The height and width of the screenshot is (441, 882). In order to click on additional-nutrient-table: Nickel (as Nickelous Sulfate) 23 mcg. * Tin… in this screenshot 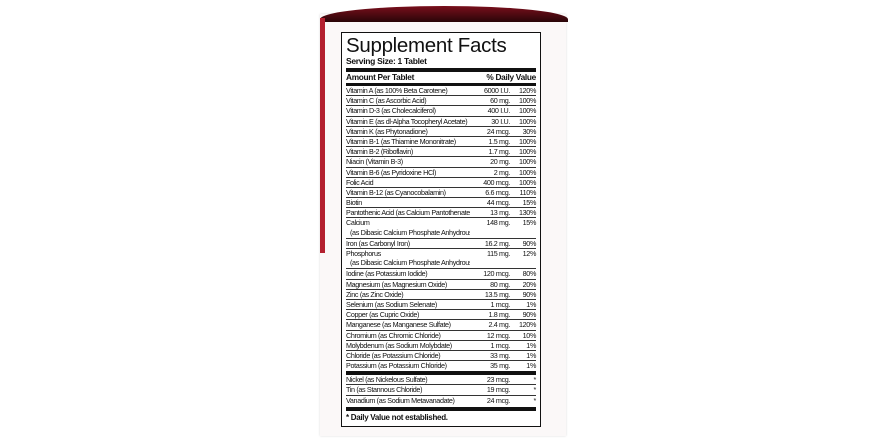, I will do `click(441, 390)`.